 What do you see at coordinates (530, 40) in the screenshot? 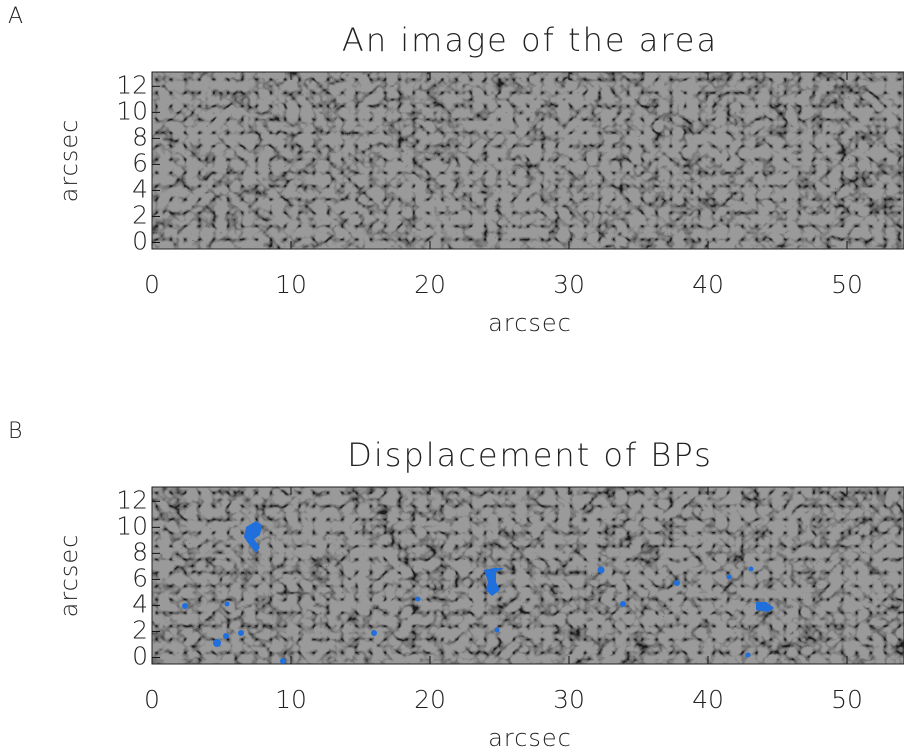
I see `chart-title: An image of the area` at bounding box center [530, 40].